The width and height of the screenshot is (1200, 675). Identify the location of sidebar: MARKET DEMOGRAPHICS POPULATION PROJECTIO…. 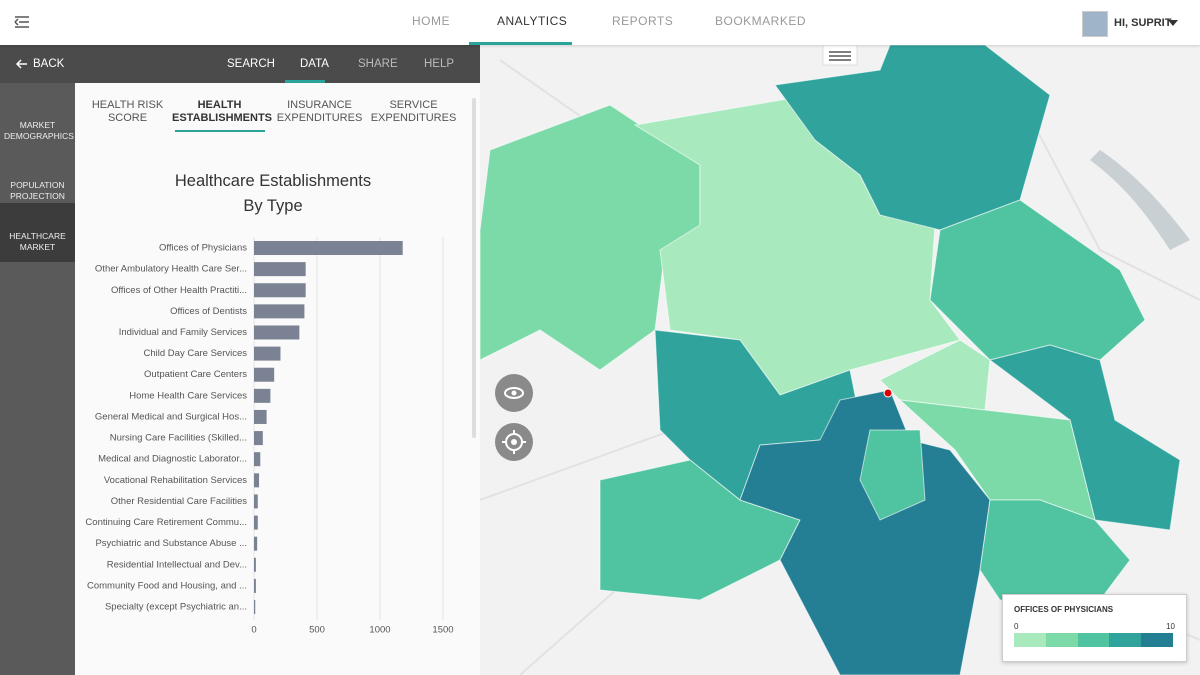
(37, 379).